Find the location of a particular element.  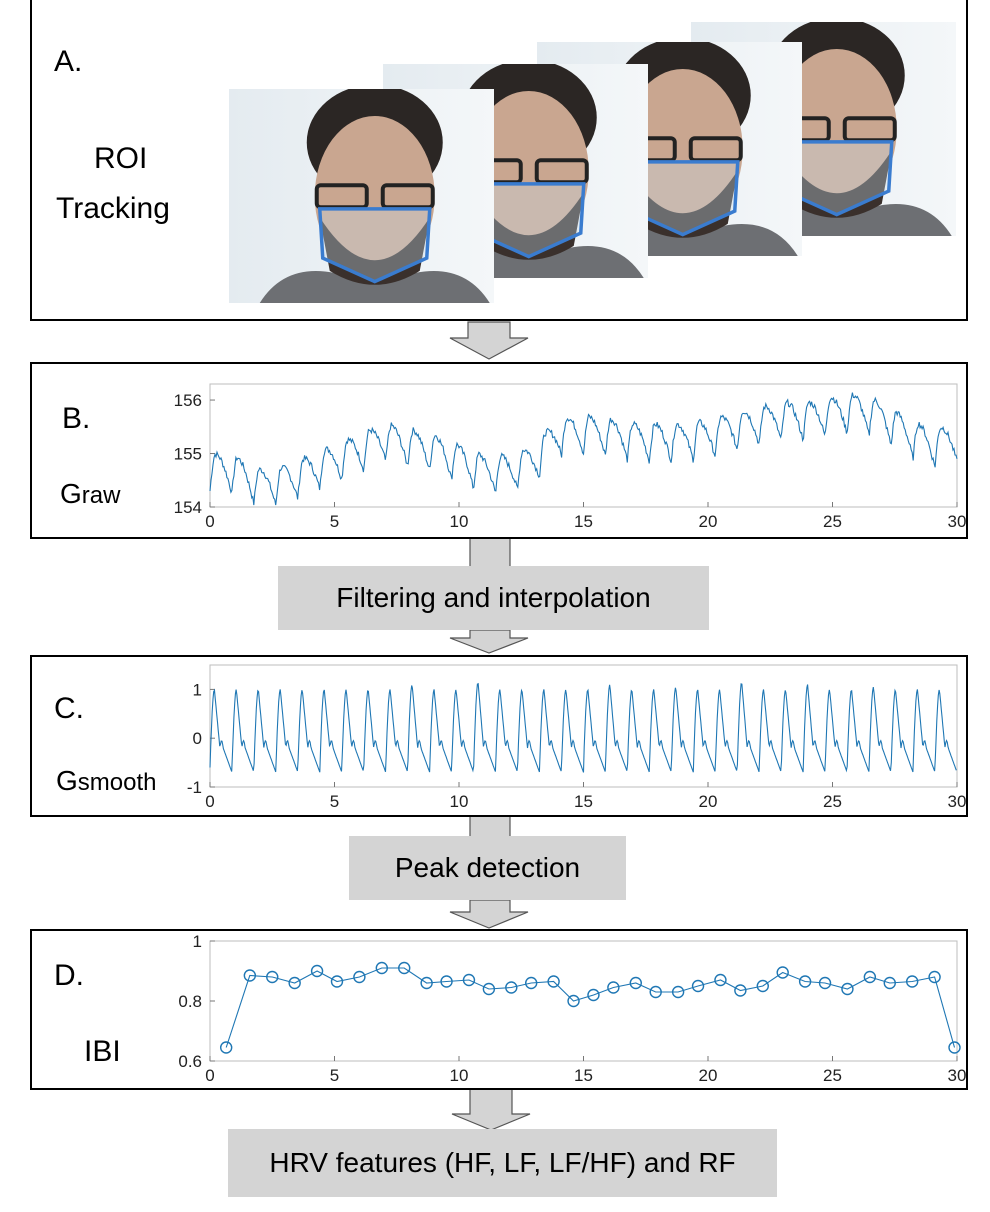

ibi-label: IBI is located at coordinates (102, 1051).